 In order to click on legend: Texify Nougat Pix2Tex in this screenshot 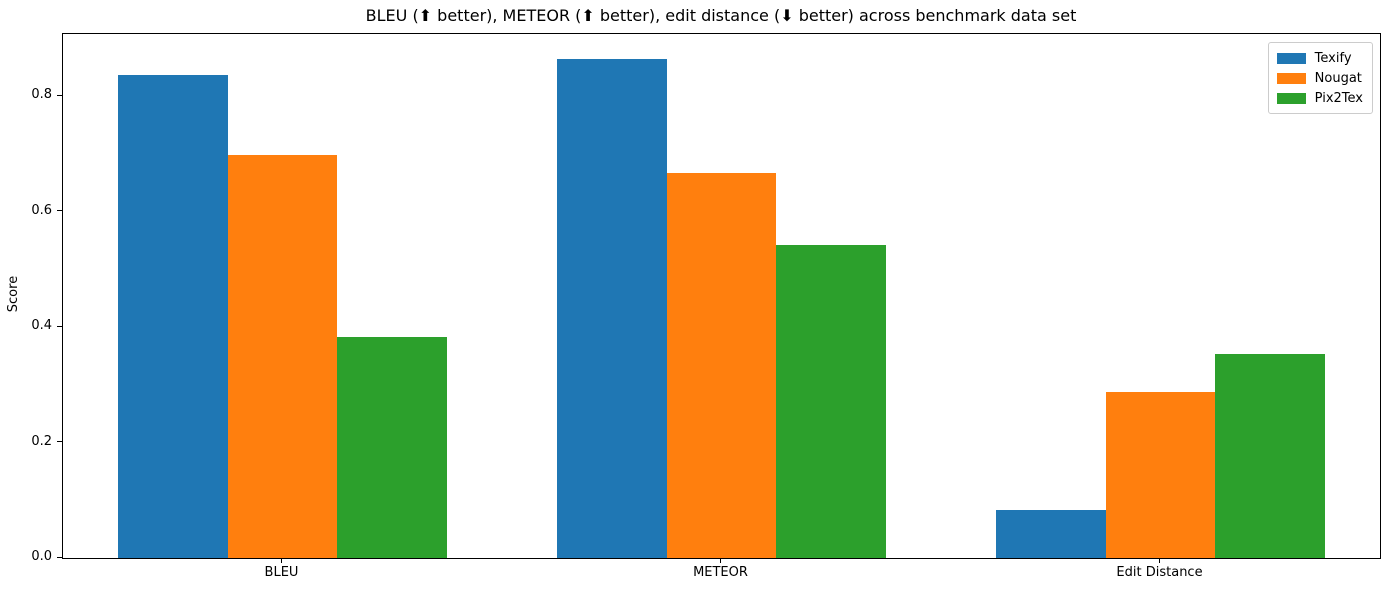, I will do `click(1320, 78)`.